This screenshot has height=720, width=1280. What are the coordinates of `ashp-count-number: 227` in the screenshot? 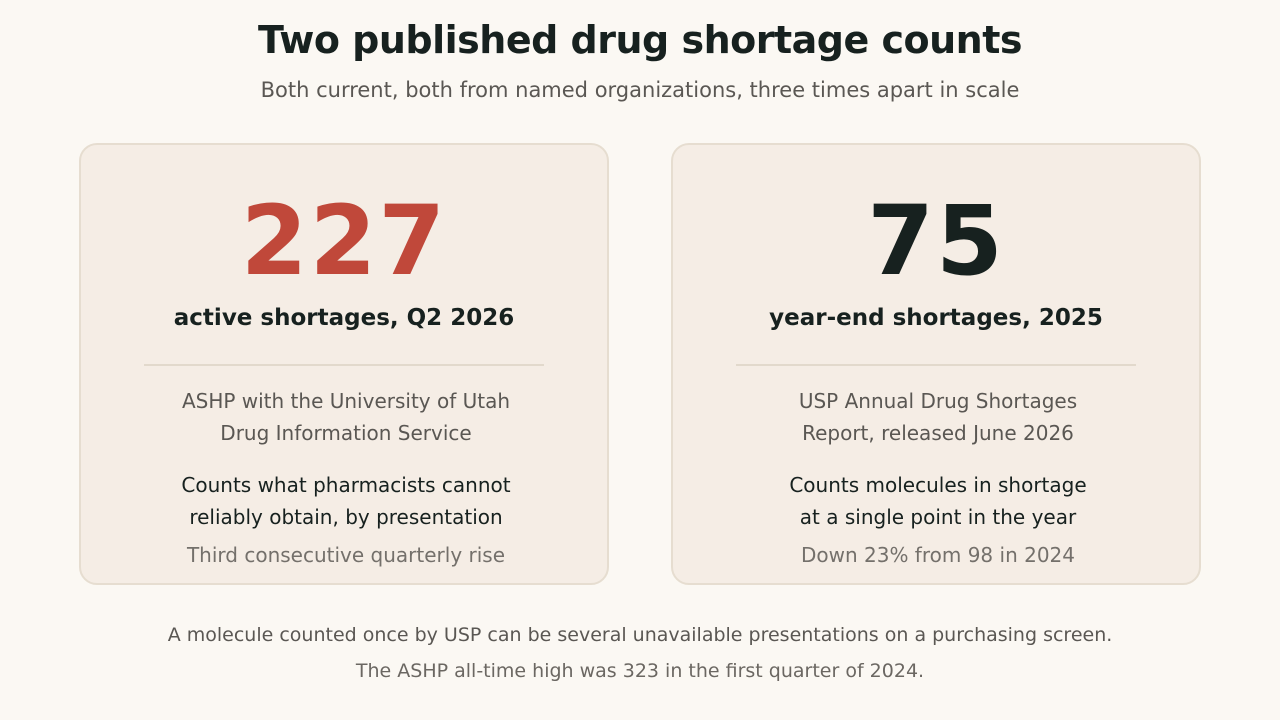 It's located at (344, 241).